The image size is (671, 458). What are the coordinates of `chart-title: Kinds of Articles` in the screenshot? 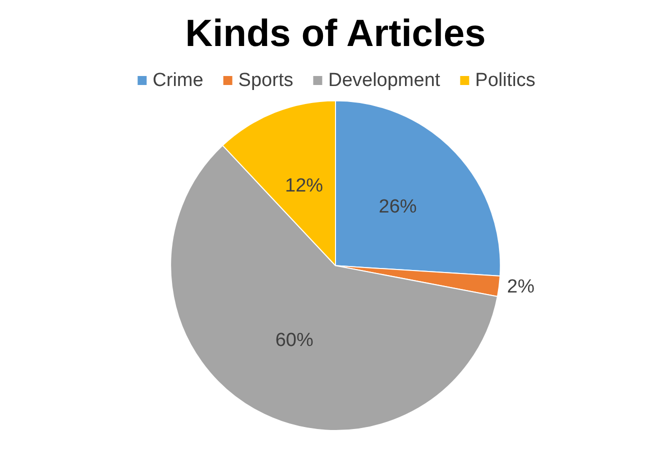 It's located at (335, 34).